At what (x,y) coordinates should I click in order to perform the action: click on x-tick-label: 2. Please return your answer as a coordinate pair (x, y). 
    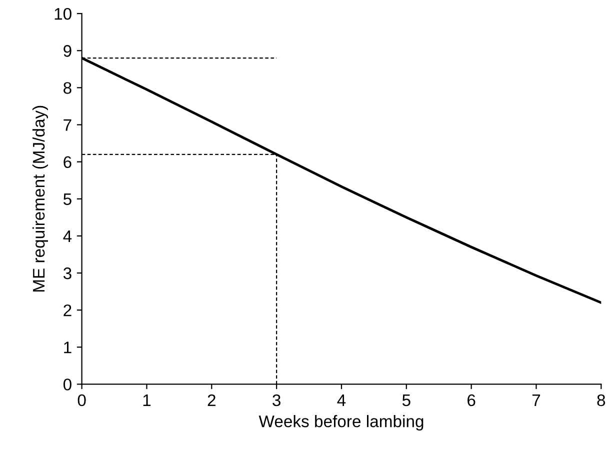
    Looking at the image, I should click on (212, 400).